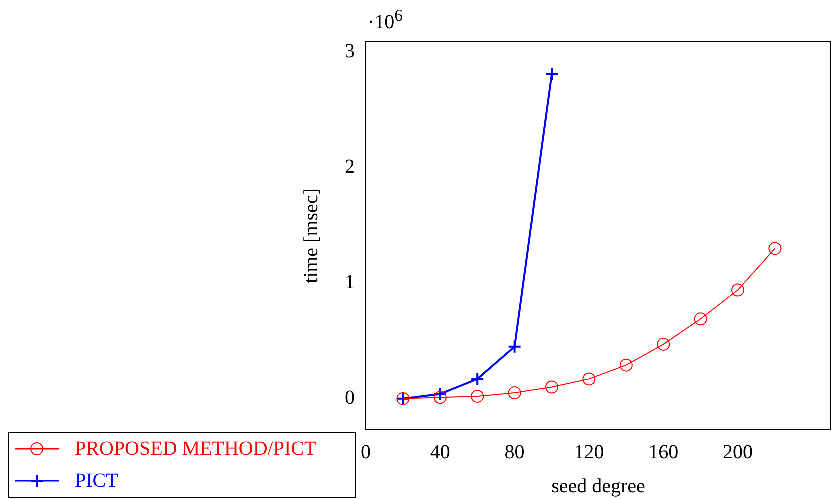 The width and height of the screenshot is (839, 499). What do you see at coordinates (366, 452) in the screenshot?
I see `x-tick-label: 0` at bounding box center [366, 452].